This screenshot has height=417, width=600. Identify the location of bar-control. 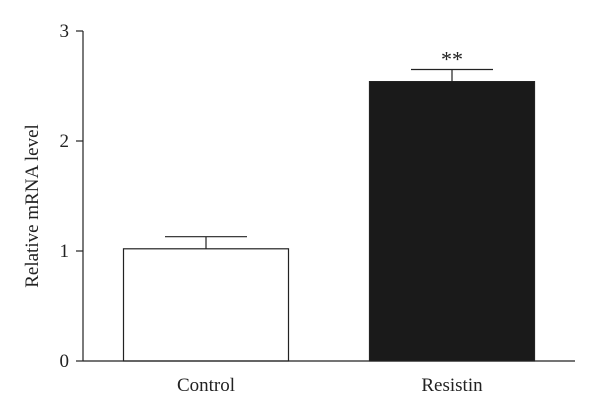
(206, 305).